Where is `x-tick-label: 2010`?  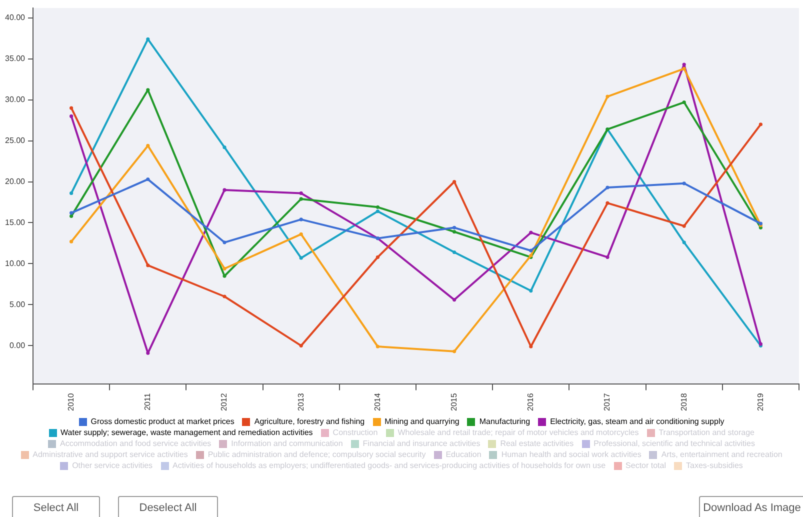
x-tick-label: 2010 is located at coordinates (71, 401).